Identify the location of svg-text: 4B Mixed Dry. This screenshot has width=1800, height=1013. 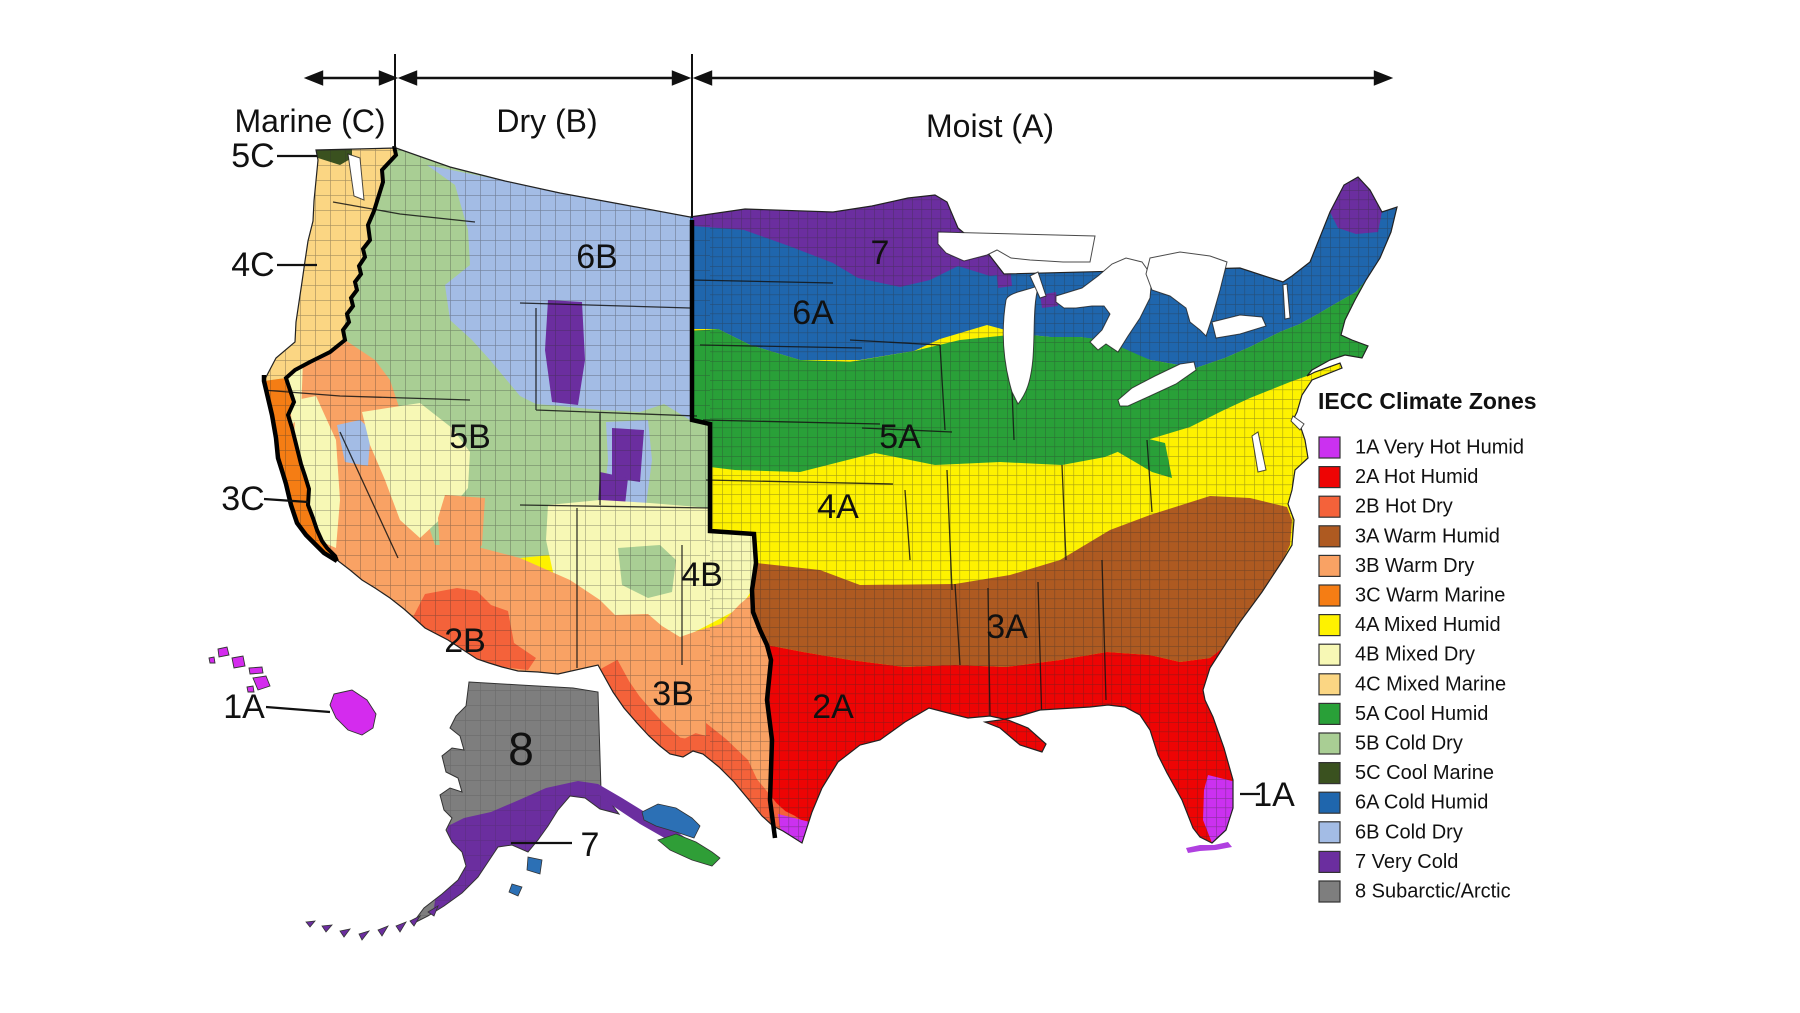
(1415, 655).